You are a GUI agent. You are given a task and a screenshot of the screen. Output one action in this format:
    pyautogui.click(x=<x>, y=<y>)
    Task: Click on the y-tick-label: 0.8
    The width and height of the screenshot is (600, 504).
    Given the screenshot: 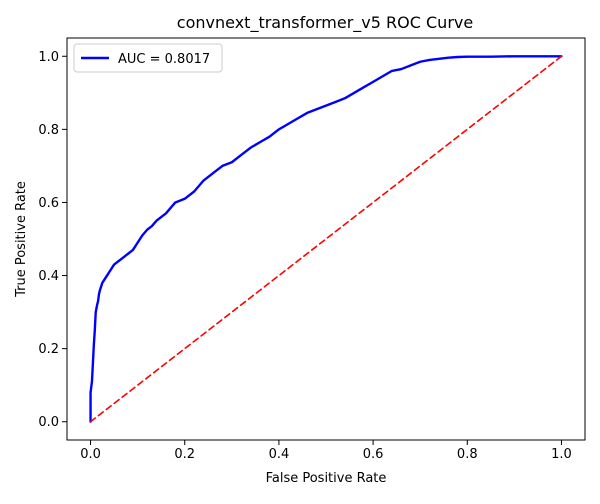 What is the action you would take?
    pyautogui.click(x=48, y=130)
    